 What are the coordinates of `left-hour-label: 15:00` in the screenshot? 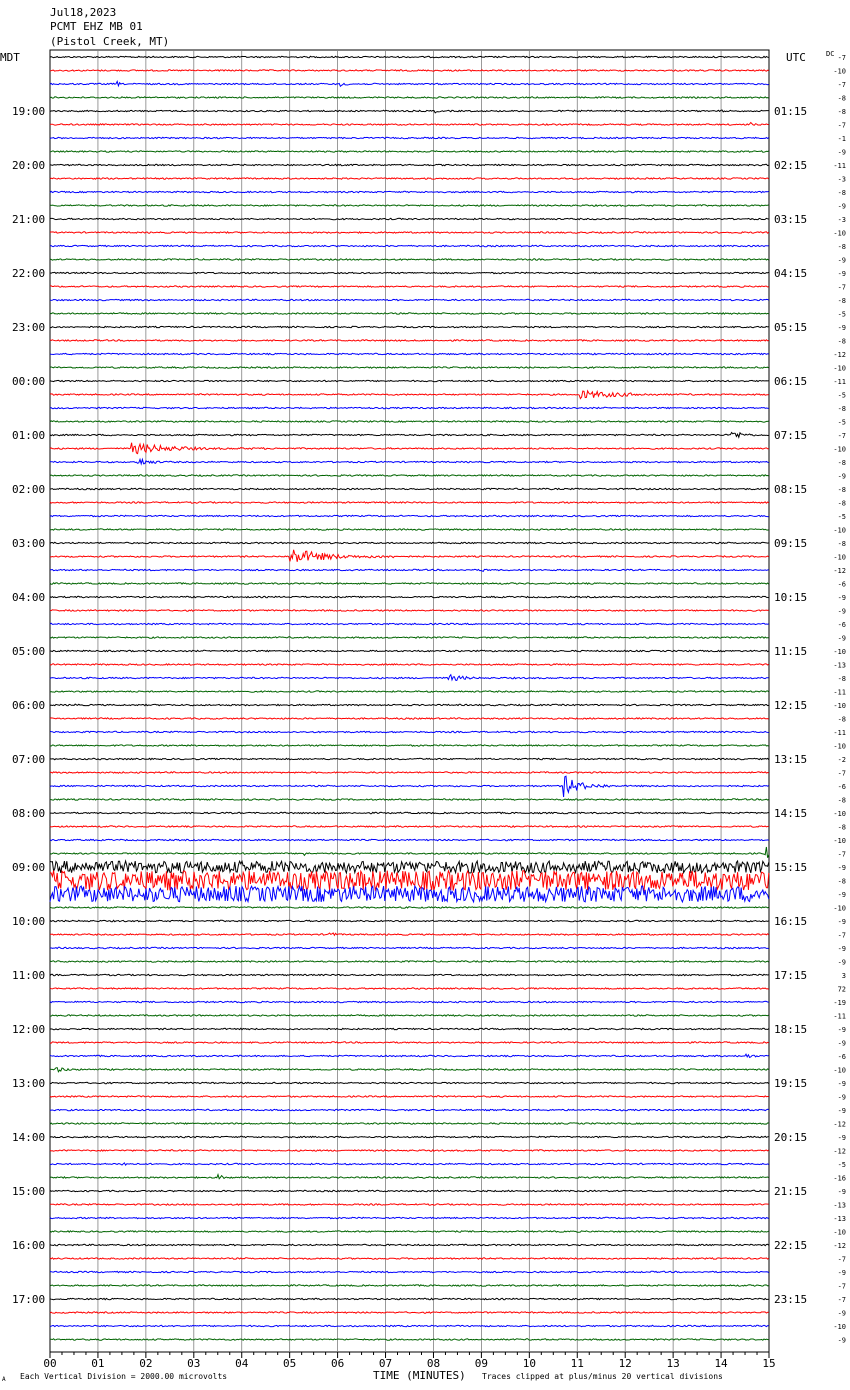 It's located at (28, 1191).